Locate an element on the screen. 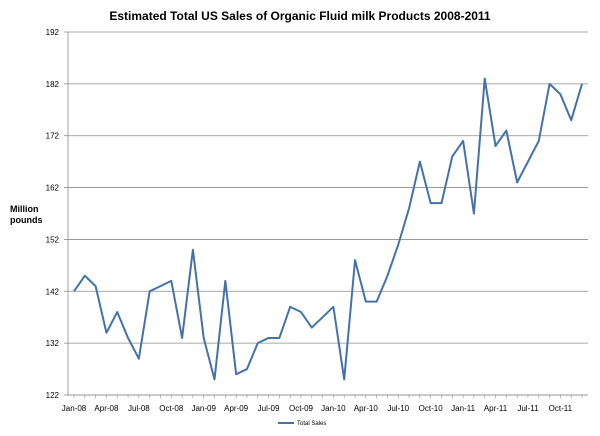 The image size is (600, 436). x-tick-label: Jul-10 is located at coordinates (398, 408).